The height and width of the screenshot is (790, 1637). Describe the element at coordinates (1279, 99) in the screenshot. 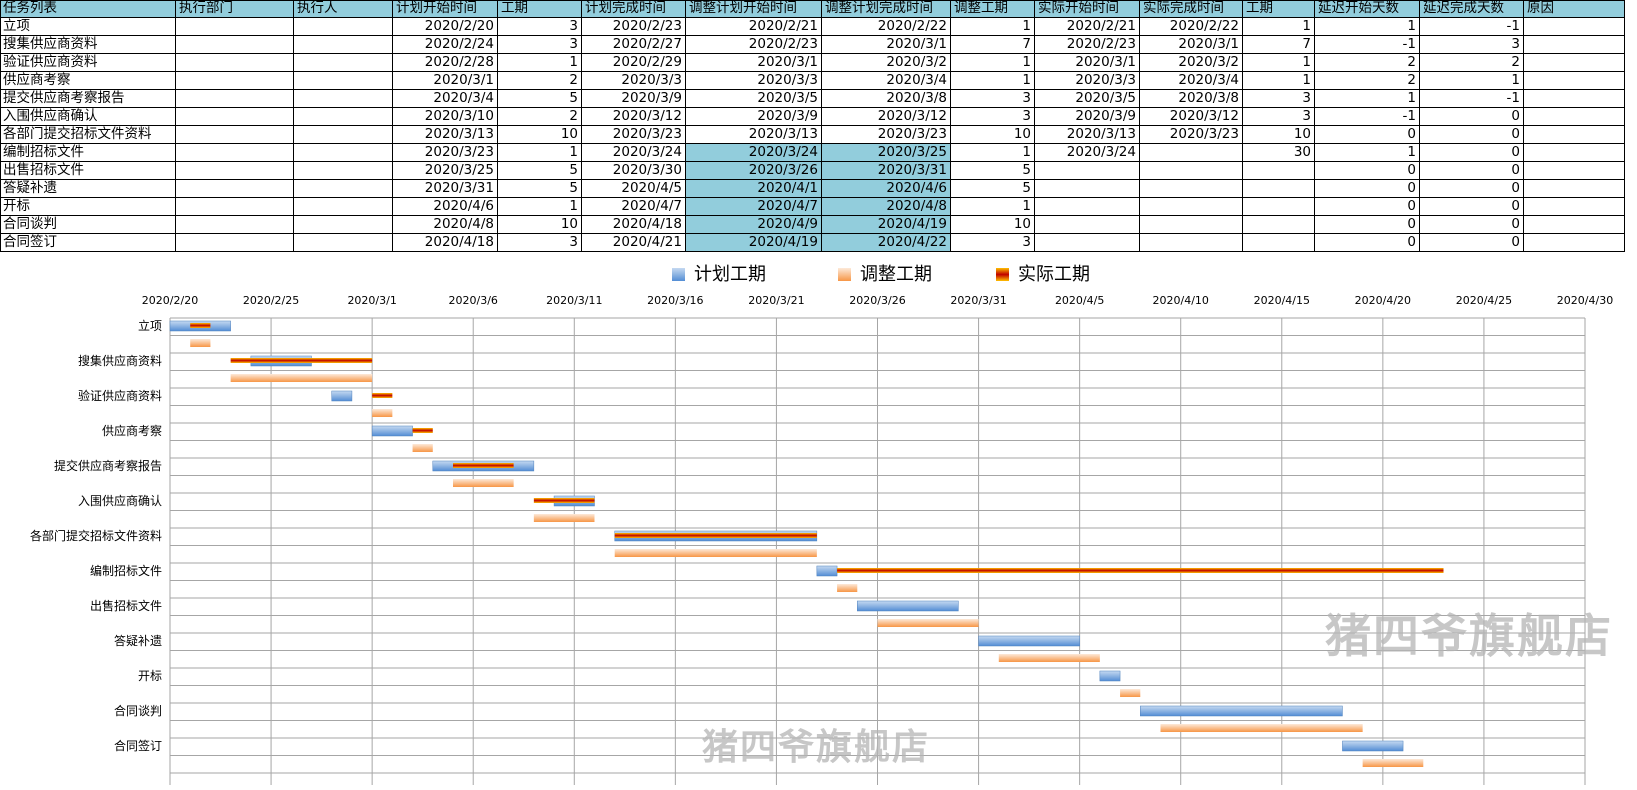

I see `cell-act-days: 3` at that location.